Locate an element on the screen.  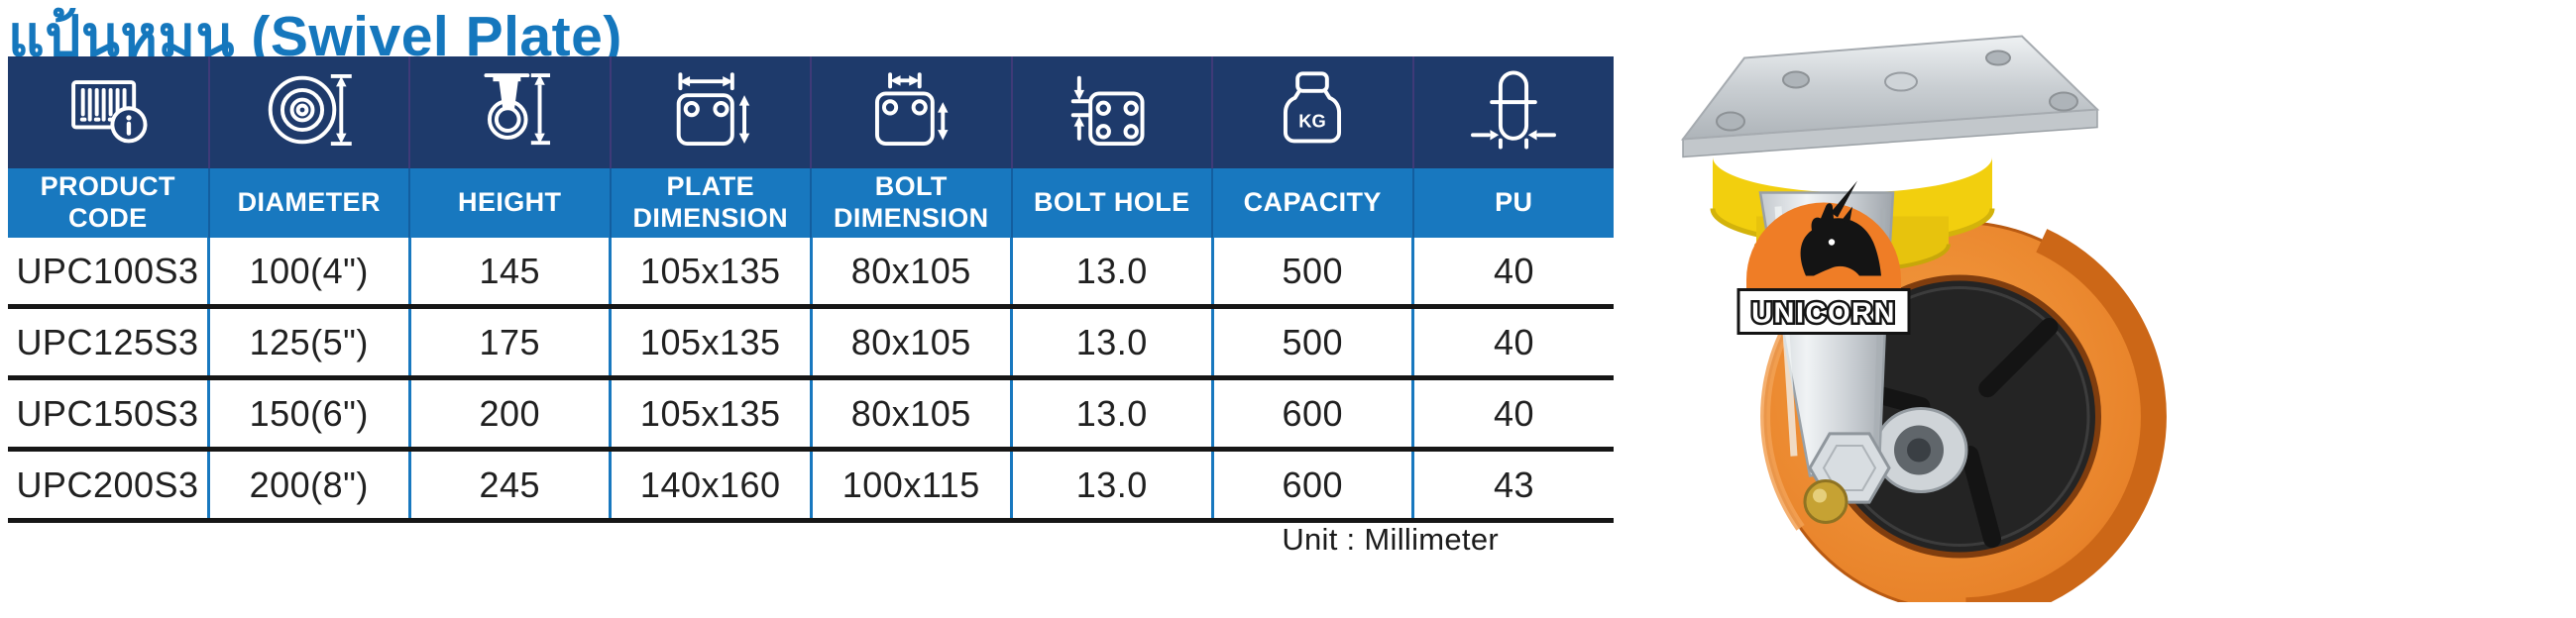
bolt-dimension-icon is located at coordinates (910, 109).